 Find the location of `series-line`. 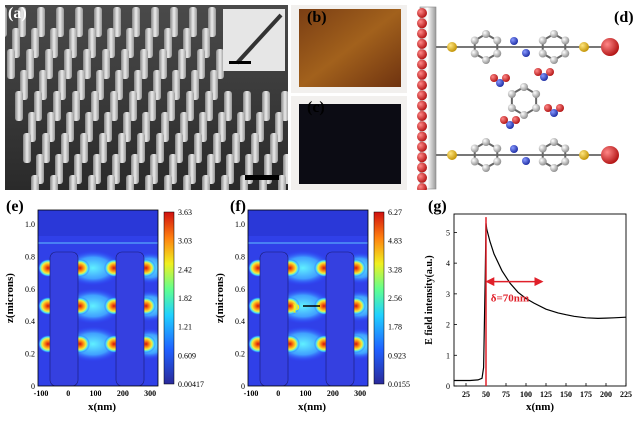

series-line is located at coordinates (540, 302).